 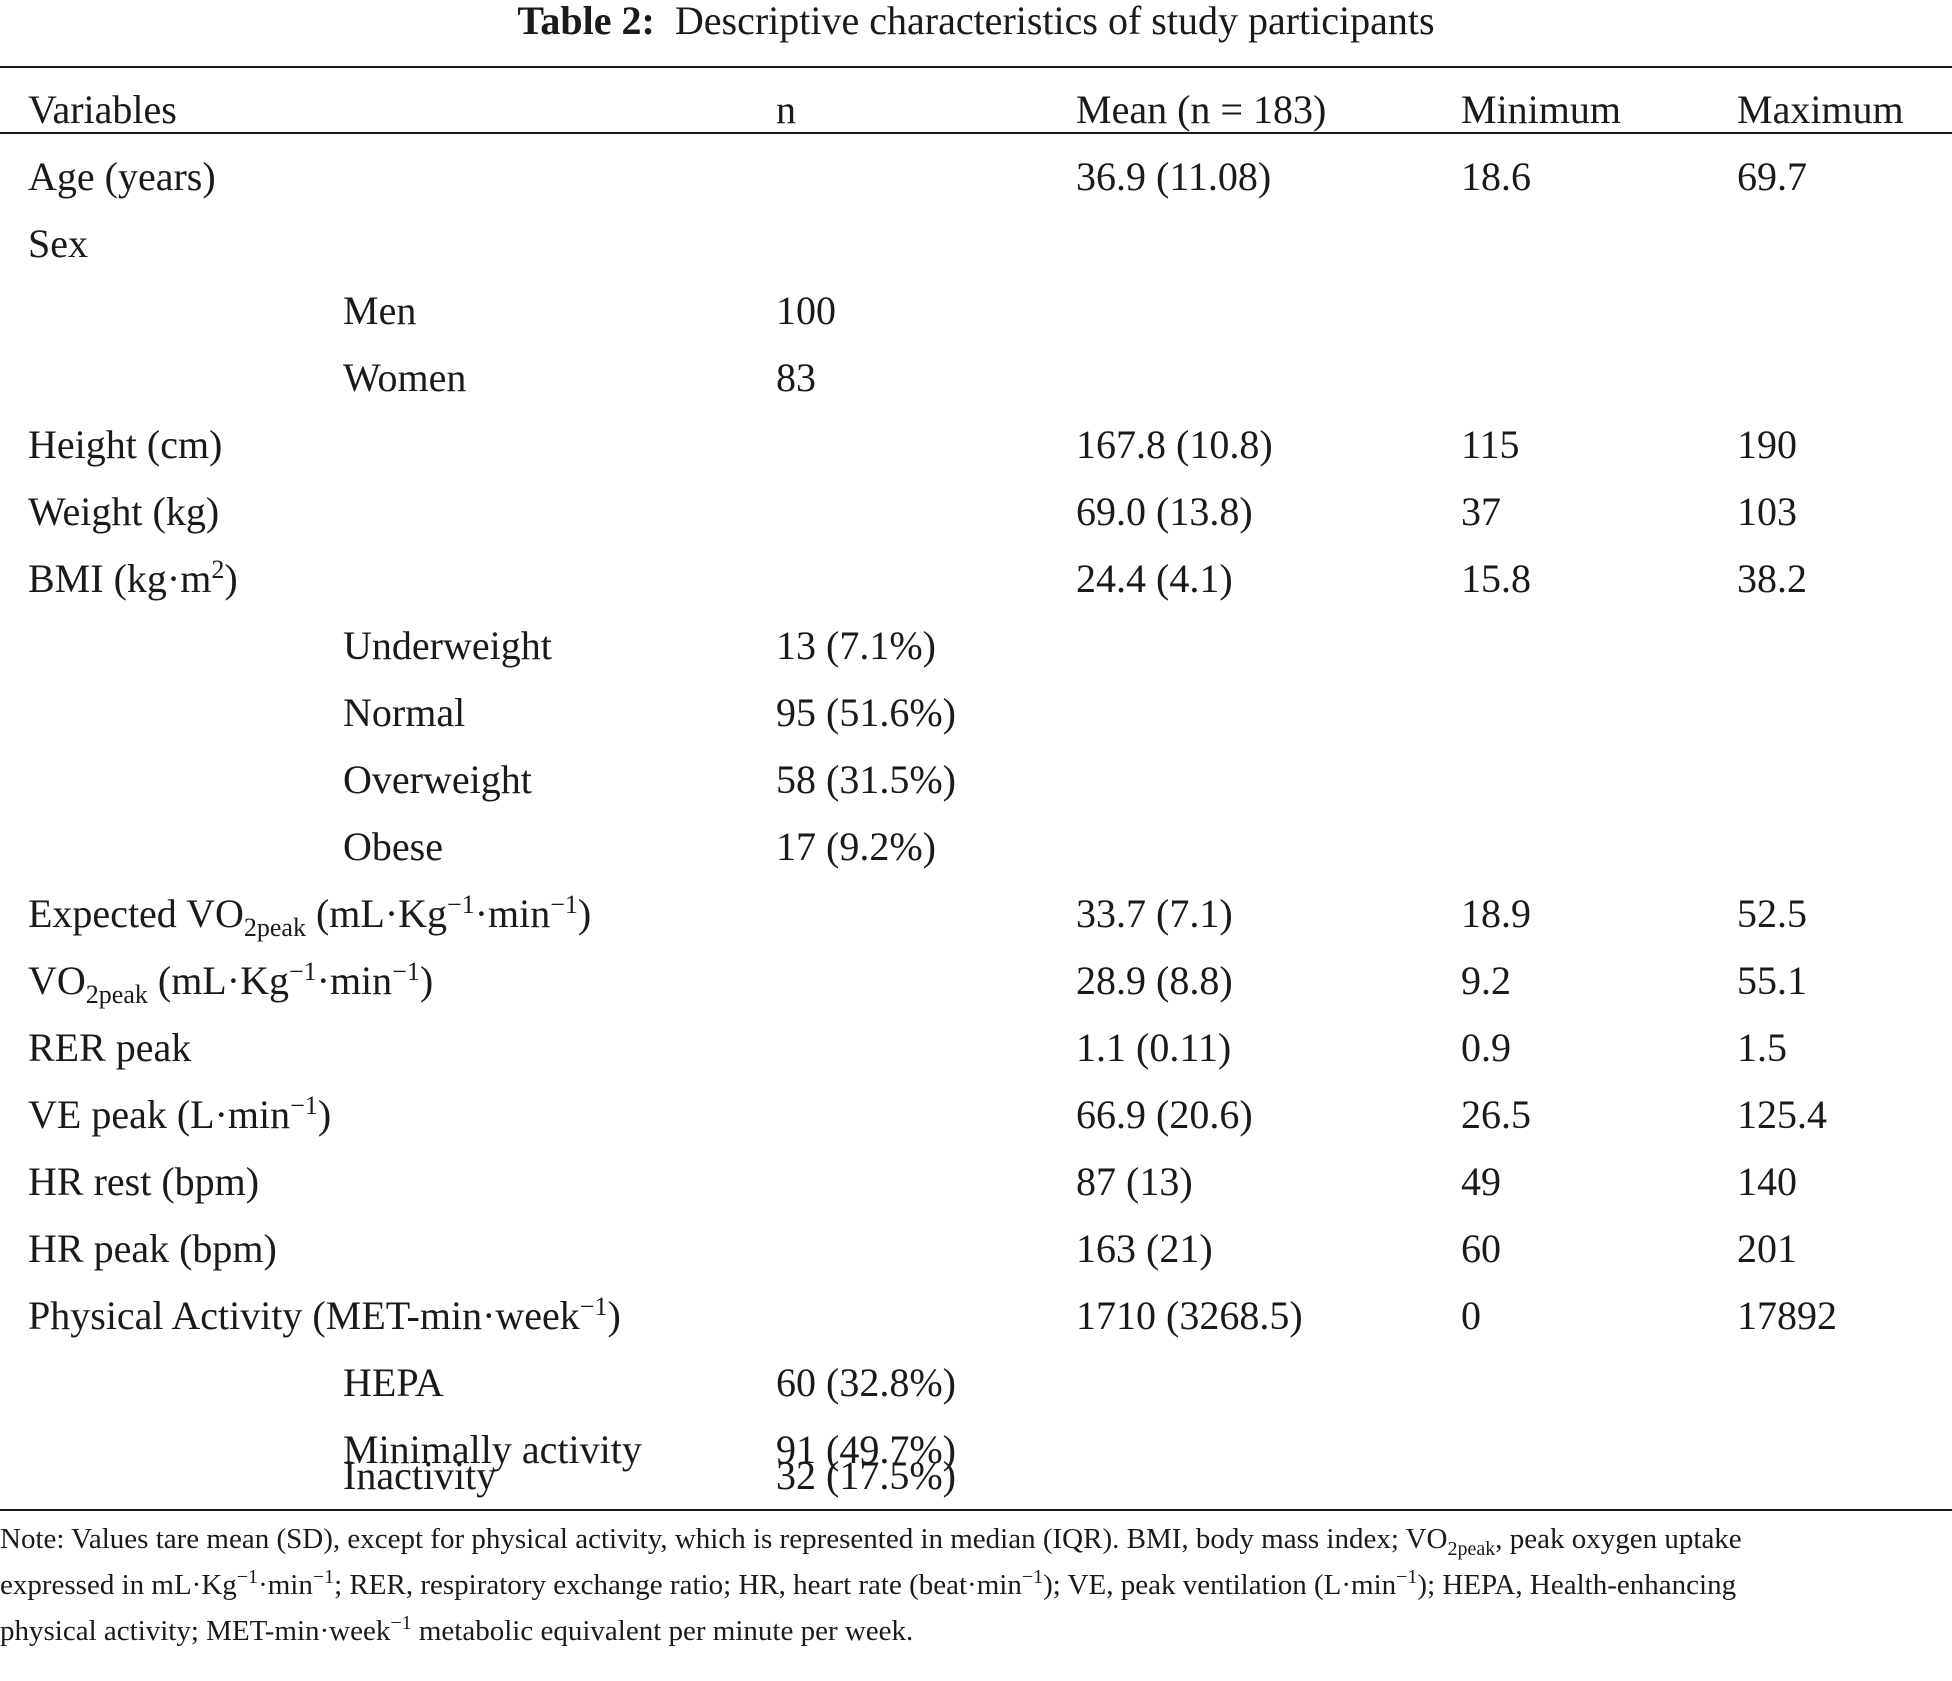 I want to click on bmi-label-text: BMI (kg·m, so click(x=120, y=578).